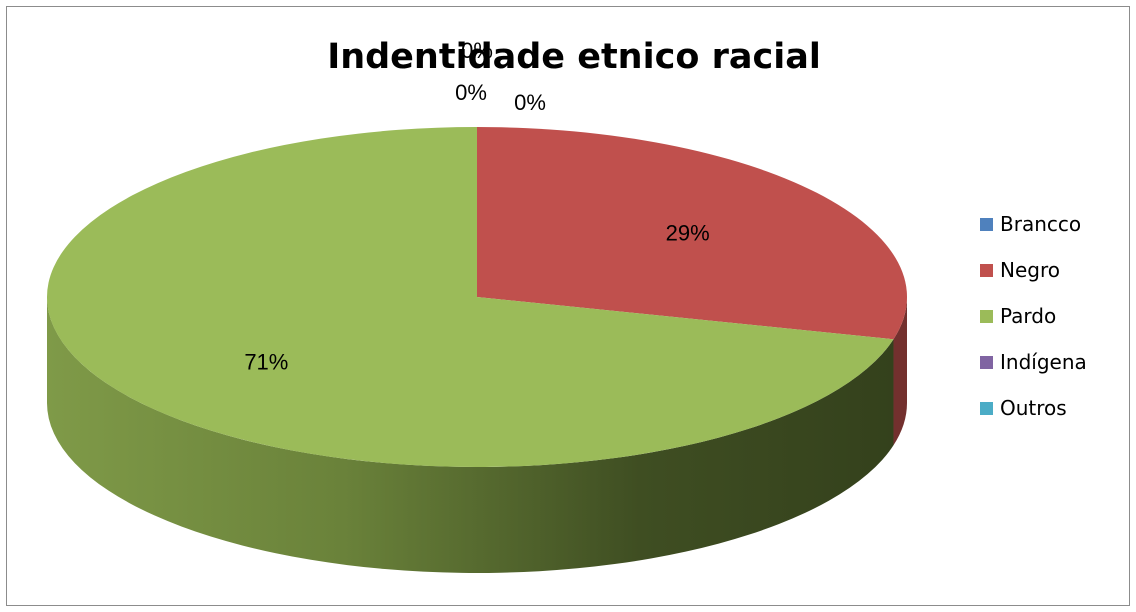  What do you see at coordinates (986, 408) in the screenshot?
I see `legend-swatch-outros` at bounding box center [986, 408].